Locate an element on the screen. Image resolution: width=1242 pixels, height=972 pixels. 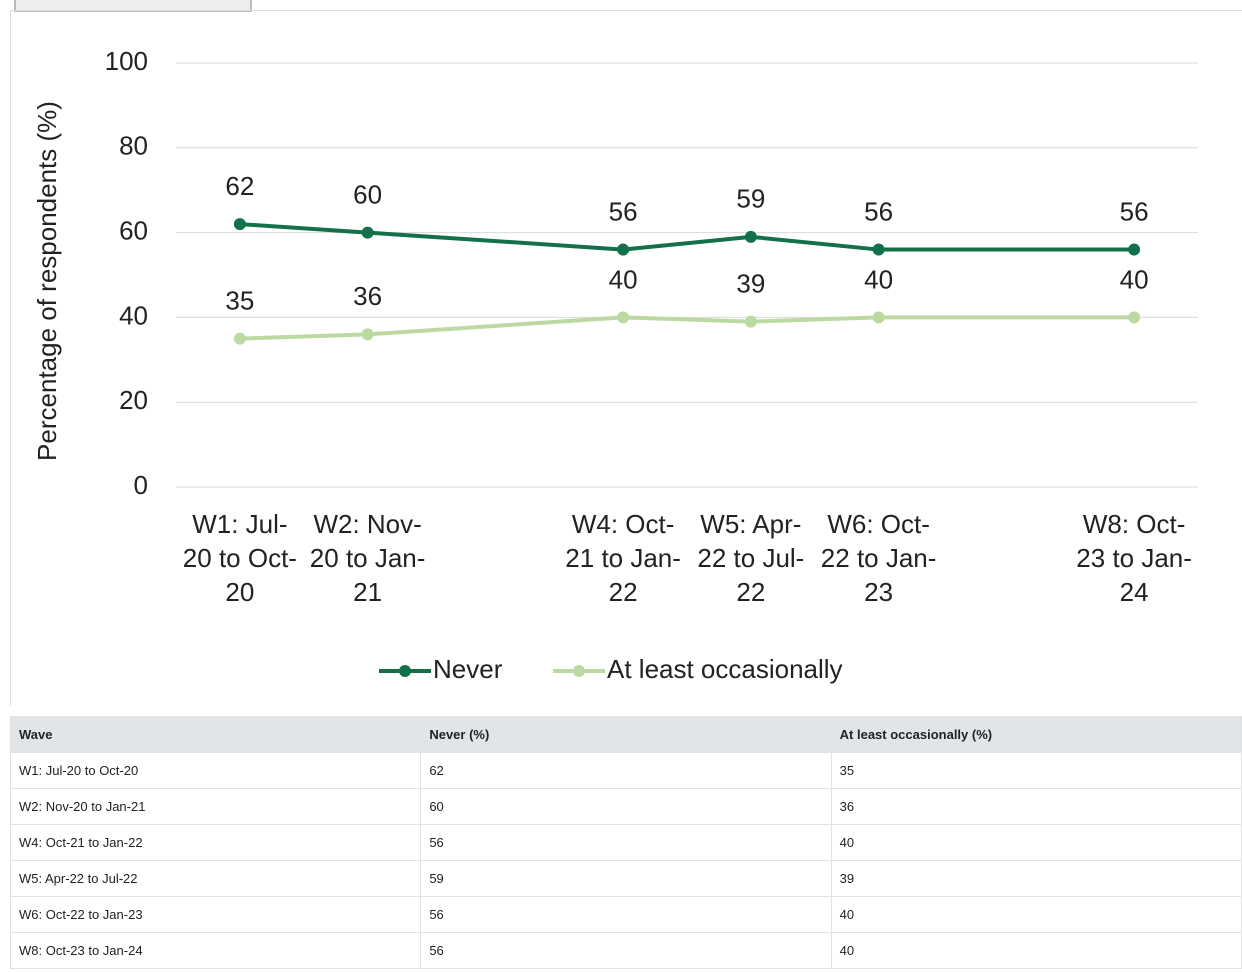
column-header: Never (%) is located at coordinates (626, 734).